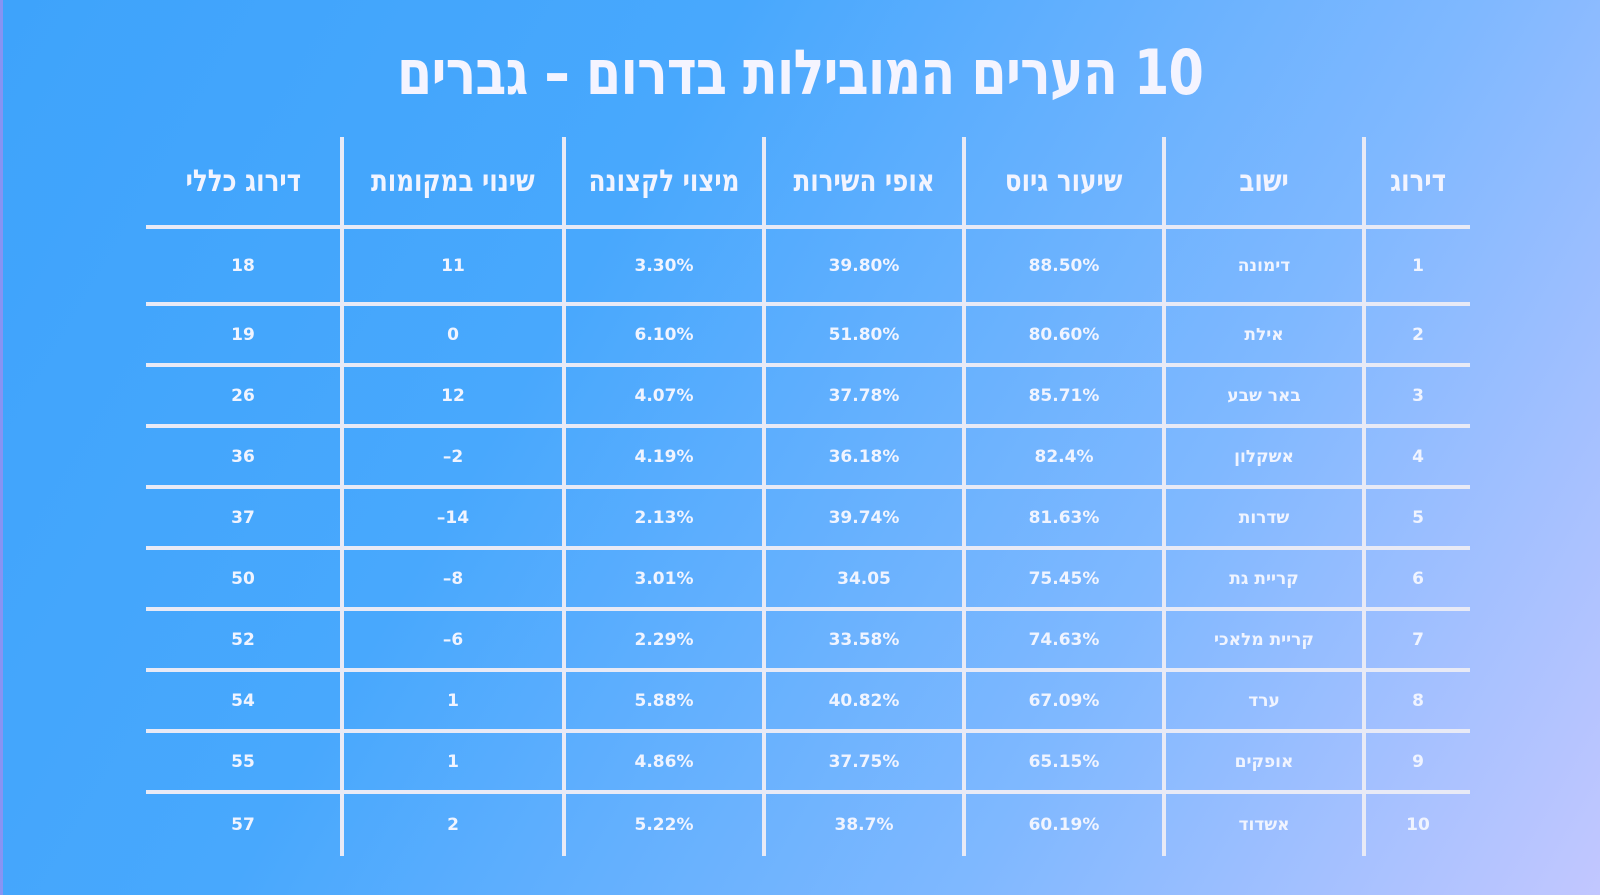  What do you see at coordinates (1065, 579) in the screenshot?
I see `cell-enlistment-rate: 75.45%` at bounding box center [1065, 579].